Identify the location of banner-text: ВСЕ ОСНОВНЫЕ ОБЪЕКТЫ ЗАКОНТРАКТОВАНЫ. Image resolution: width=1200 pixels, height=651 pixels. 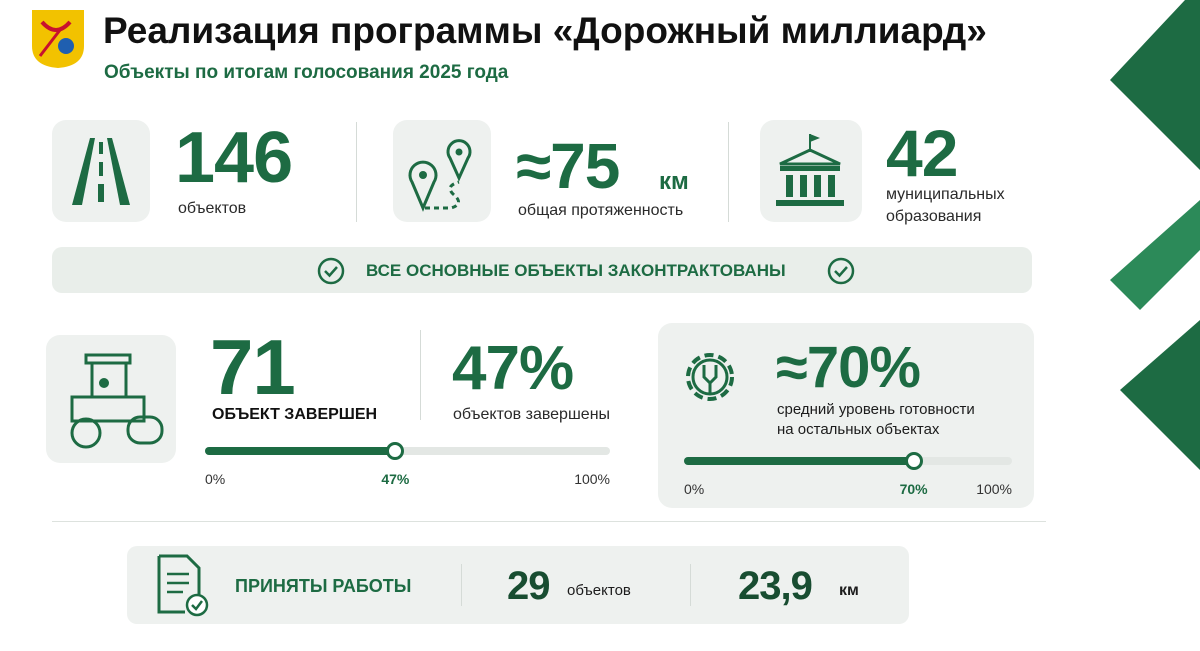
(576, 270).